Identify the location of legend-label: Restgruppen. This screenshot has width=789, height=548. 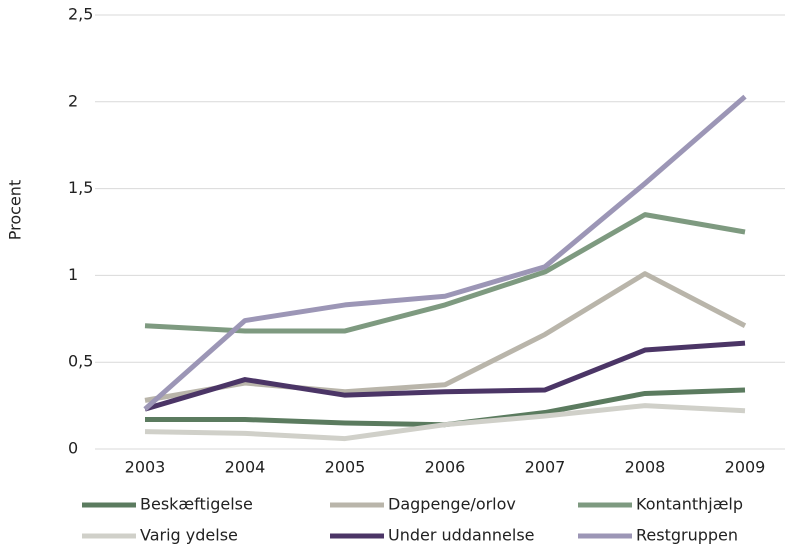
(687, 535).